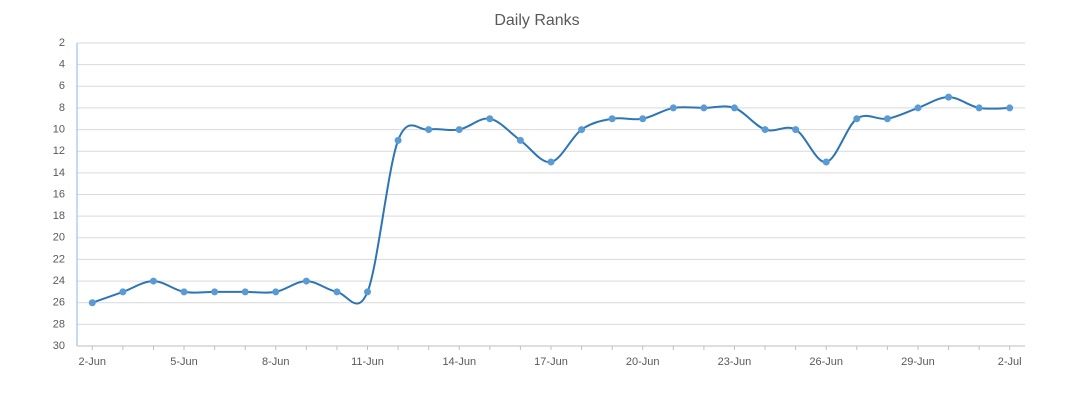  I want to click on y-tick-label: 26, so click(59, 303).